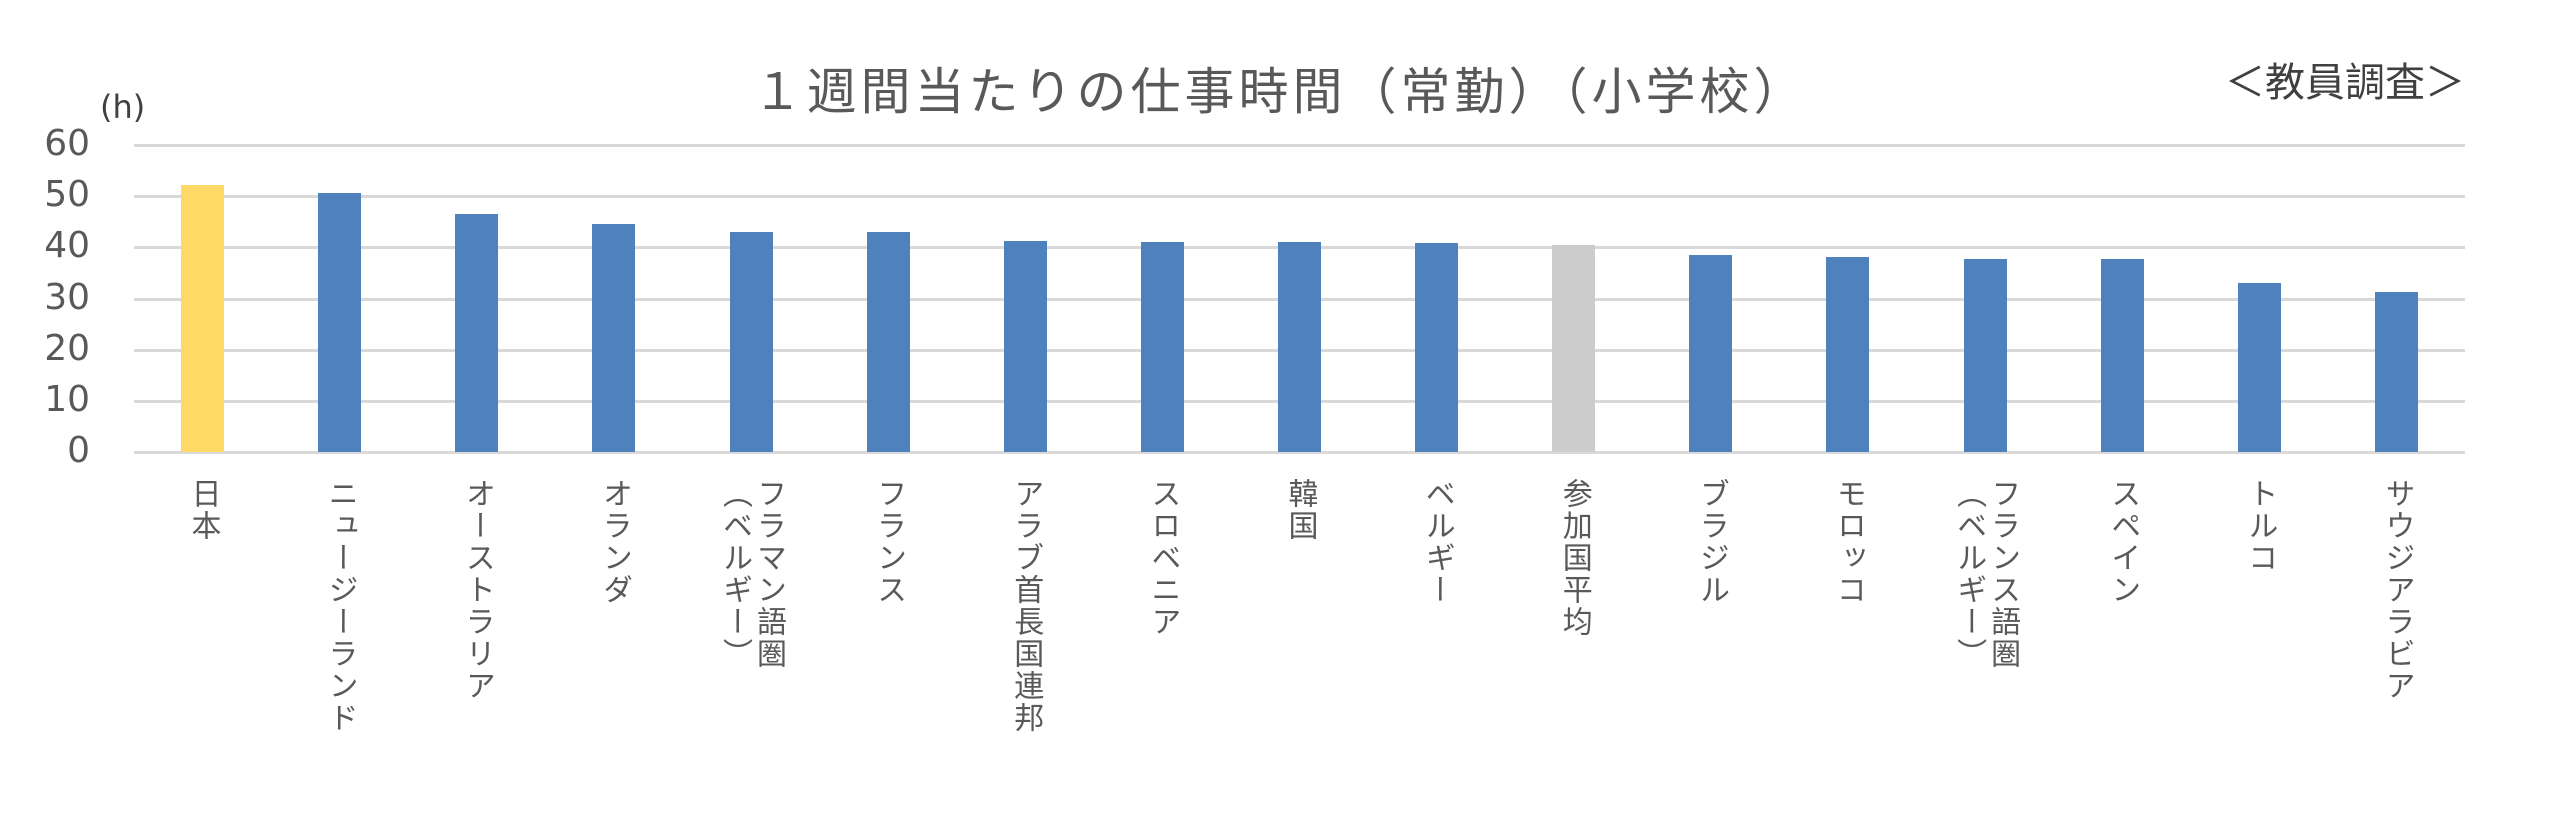 The height and width of the screenshot is (816, 2560). Describe the element at coordinates (2260, 526) in the screenshot. I see `x-tick-label: トルコ` at that location.